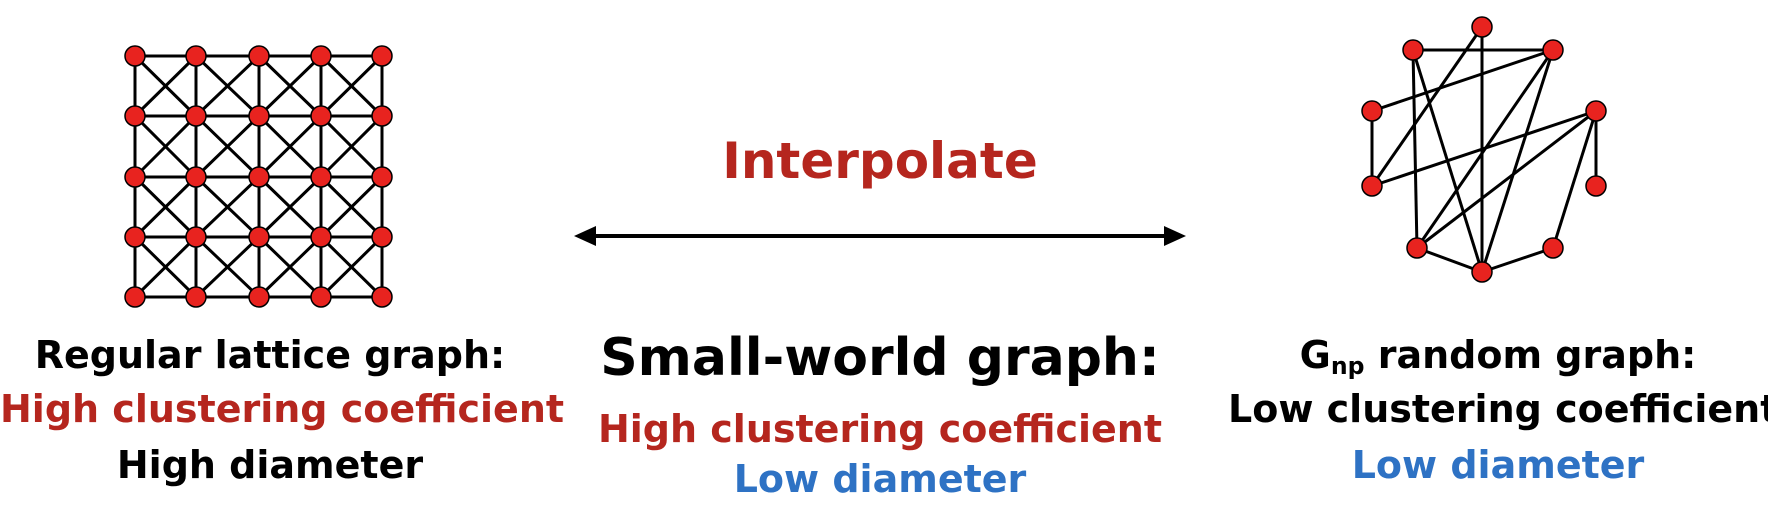 The width and height of the screenshot is (1768, 508). Describe the element at coordinates (282, 409) in the screenshot. I see `lattice-clustering: High clustering coefficient` at that location.